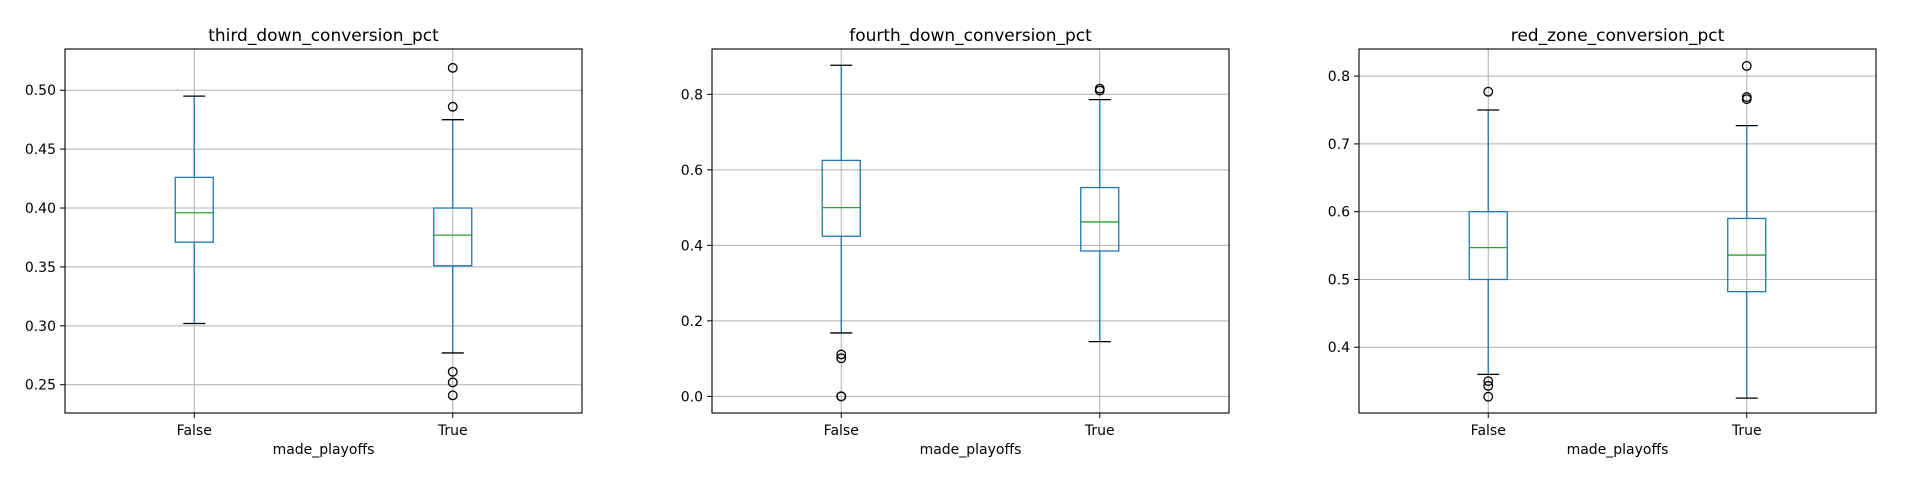  Describe the element at coordinates (1618, 36) in the screenshot. I see `chart-title: red_zone_conversion_pct` at that location.